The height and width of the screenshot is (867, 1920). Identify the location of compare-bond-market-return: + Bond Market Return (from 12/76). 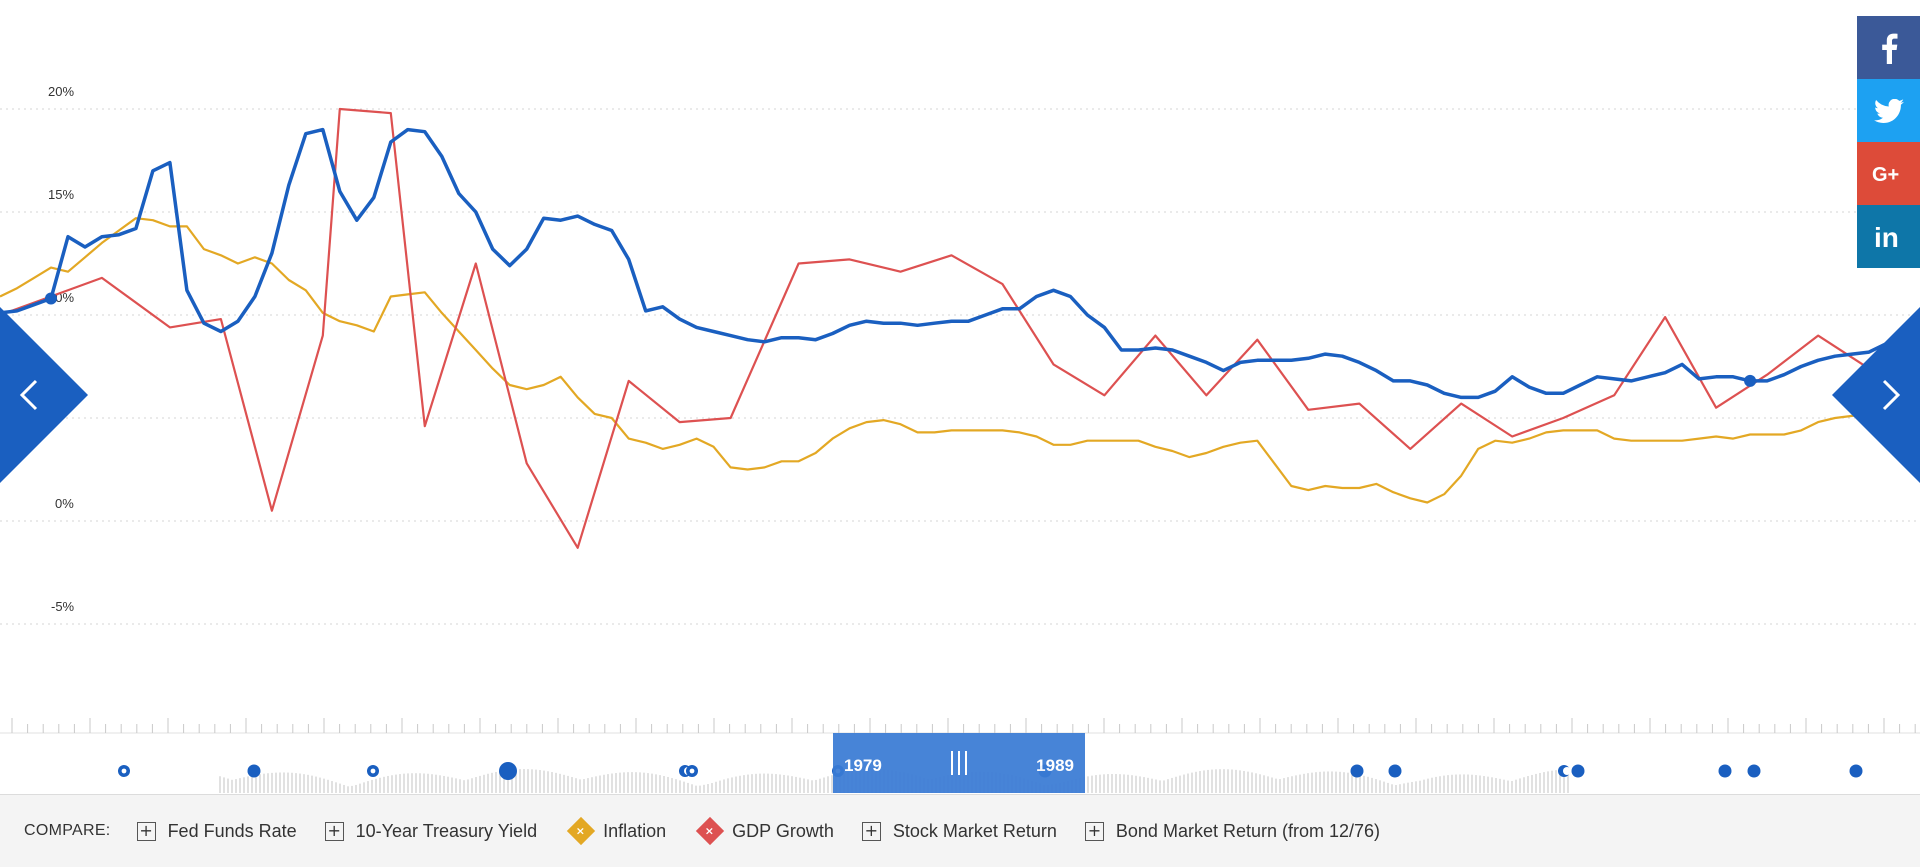
(1232, 831).